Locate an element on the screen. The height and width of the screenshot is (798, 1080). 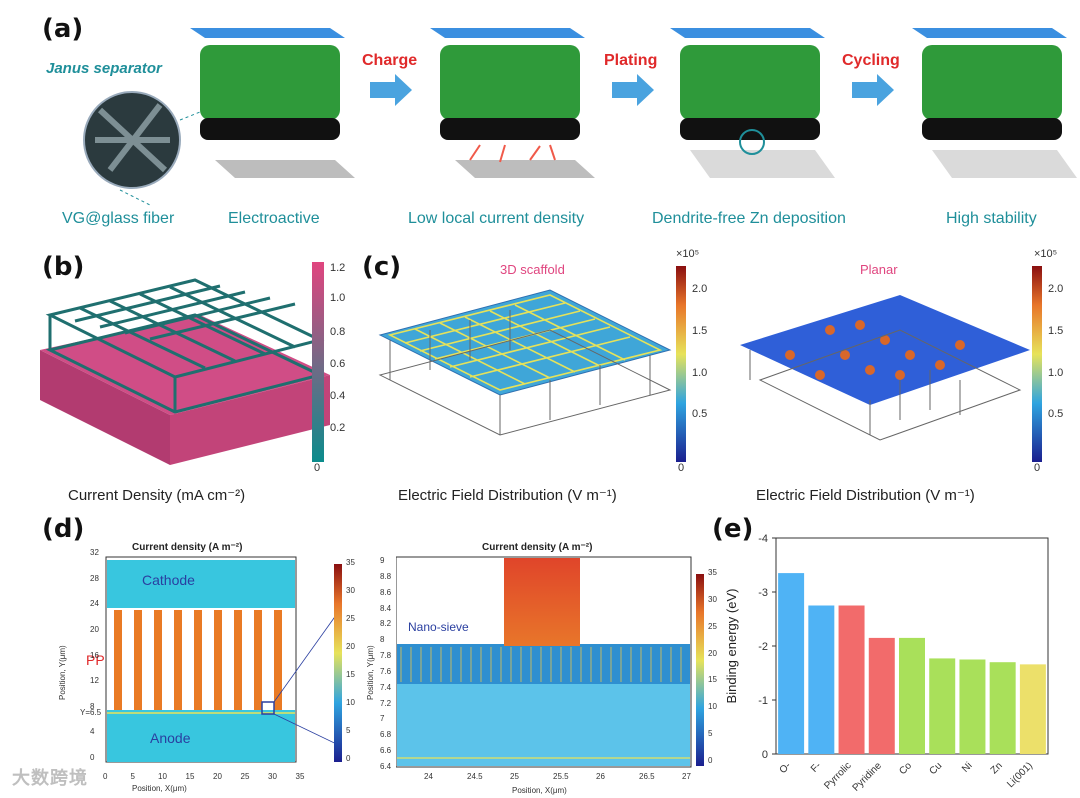
d-left-xtick: 25 is located at coordinates (245, 776).